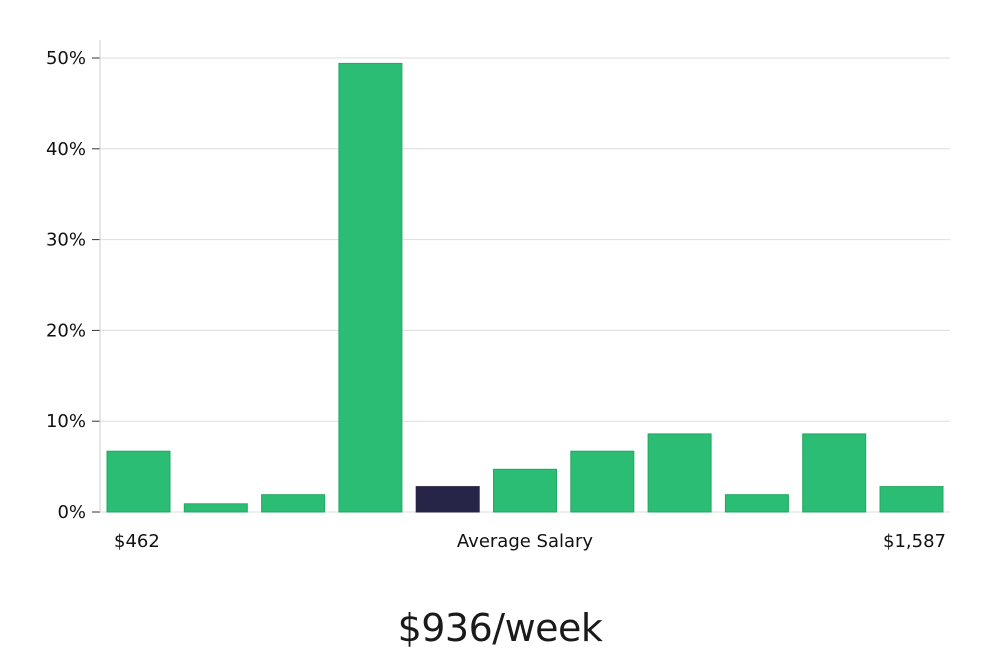  What do you see at coordinates (66, 240) in the screenshot?
I see `y-tick-label: 30%` at bounding box center [66, 240].